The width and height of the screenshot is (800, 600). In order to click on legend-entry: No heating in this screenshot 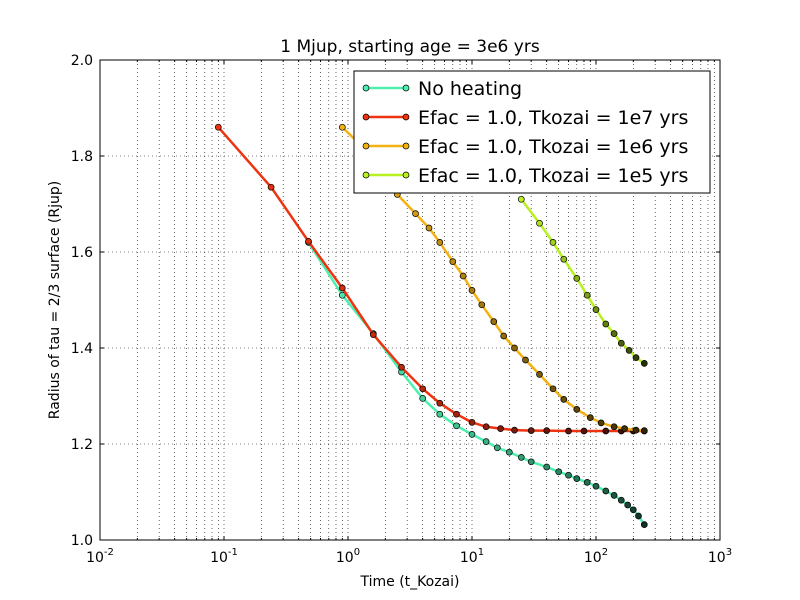, I will do `click(442, 89)`.